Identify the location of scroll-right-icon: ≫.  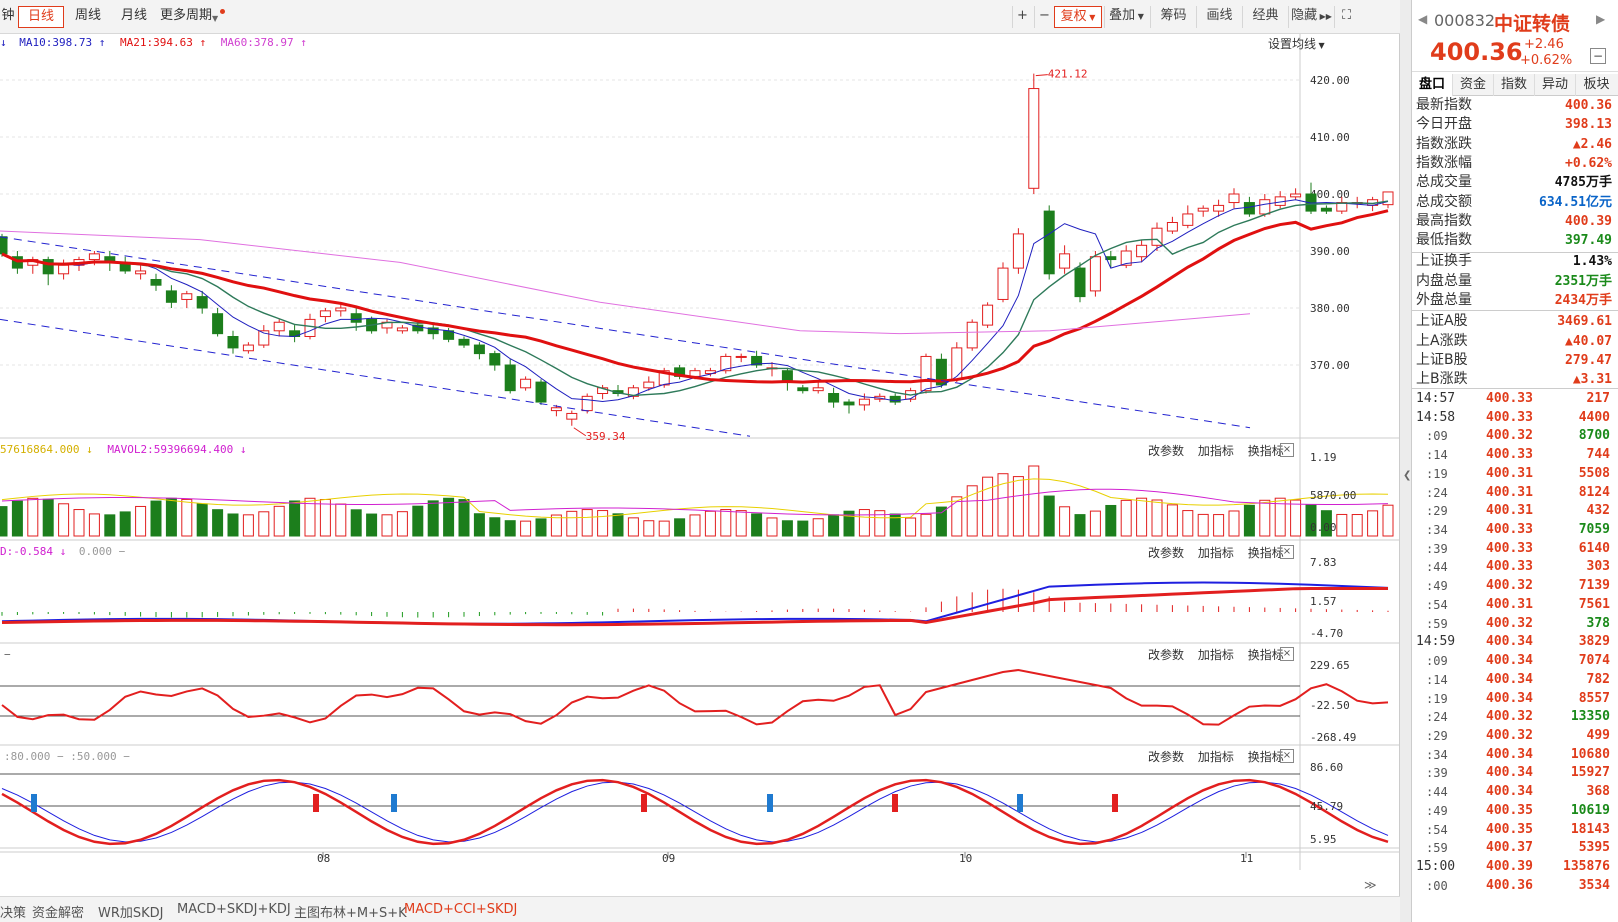
(1370, 885).